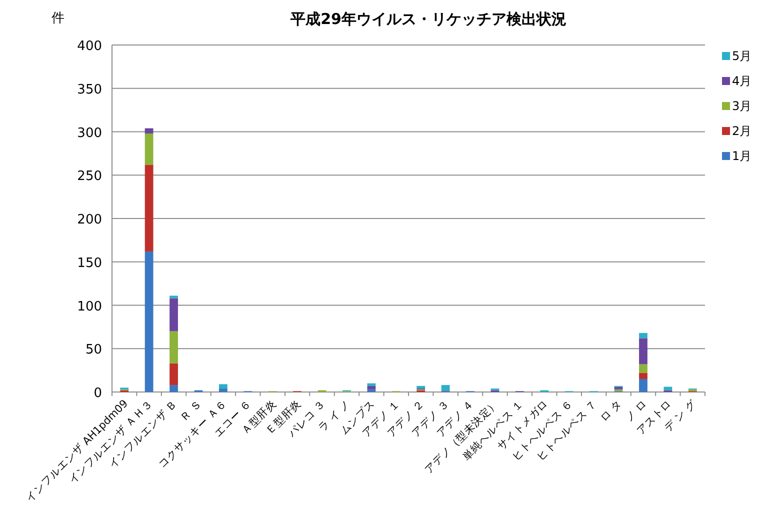 This screenshot has height=518, width=762. What do you see at coordinates (428, 19) in the screenshot?
I see `chart-title: 平成29年ウイルス・リケッチア検出状況` at bounding box center [428, 19].